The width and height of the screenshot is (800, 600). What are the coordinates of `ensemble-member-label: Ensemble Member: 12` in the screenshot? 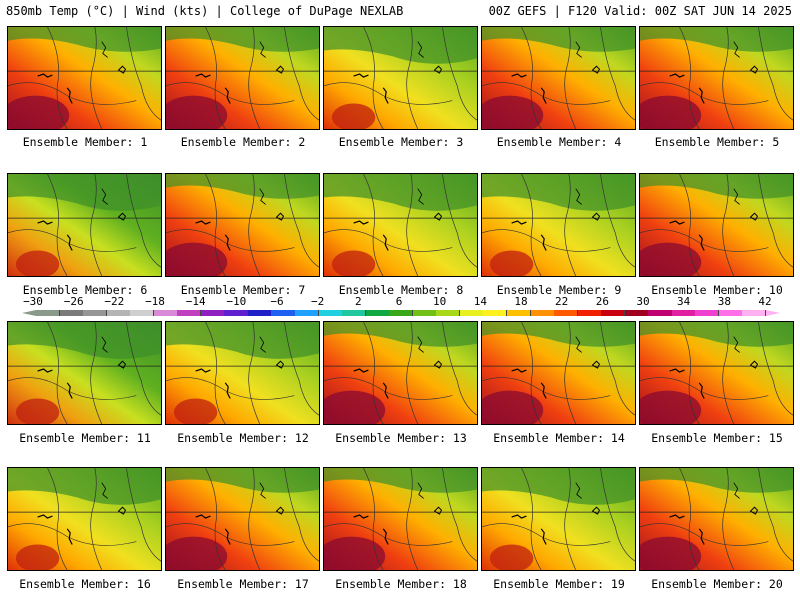 It's located at (243, 438).